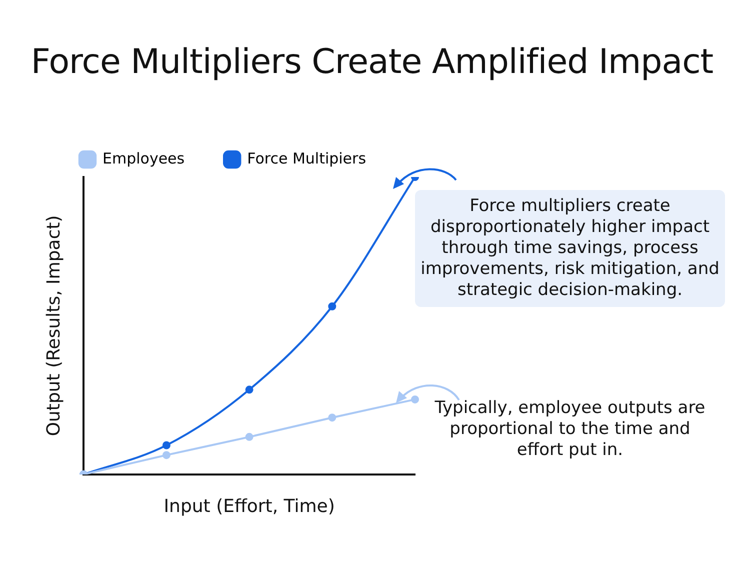  What do you see at coordinates (372, 62) in the screenshot?
I see `chart-title: Force Multipliers Create Amplified Impact` at bounding box center [372, 62].